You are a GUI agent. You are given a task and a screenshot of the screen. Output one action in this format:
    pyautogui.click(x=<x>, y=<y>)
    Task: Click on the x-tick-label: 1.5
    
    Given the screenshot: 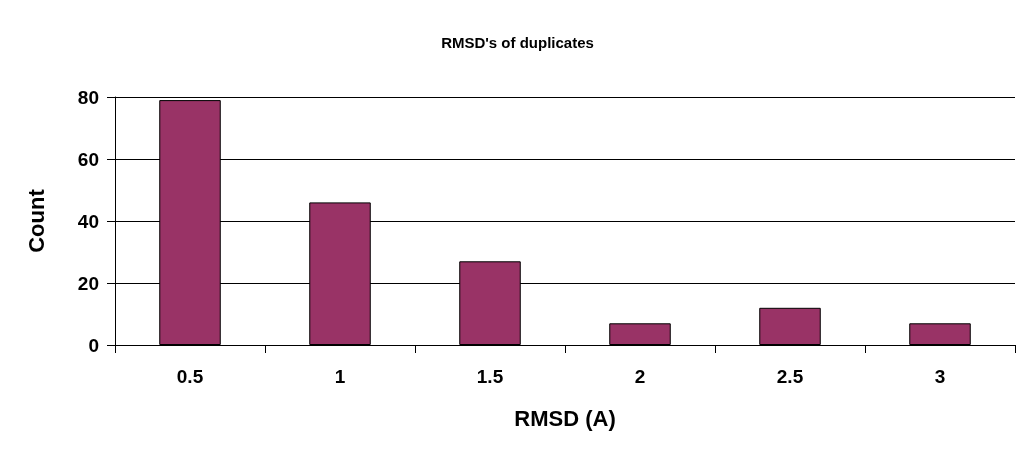 What is the action you would take?
    pyautogui.click(x=490, y=376)
    